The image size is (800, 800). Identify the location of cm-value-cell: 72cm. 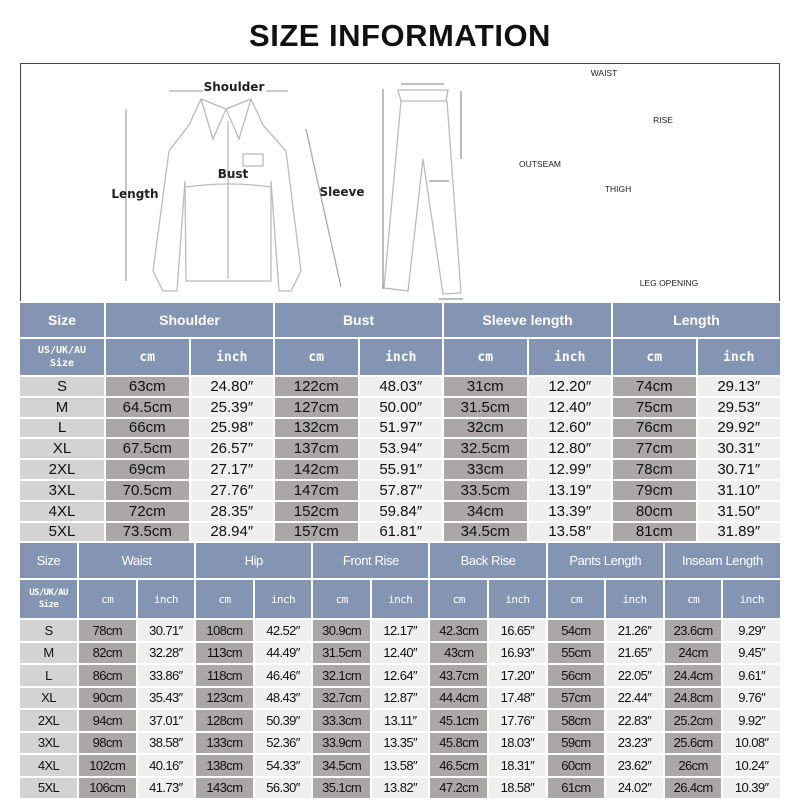
(147, 511).